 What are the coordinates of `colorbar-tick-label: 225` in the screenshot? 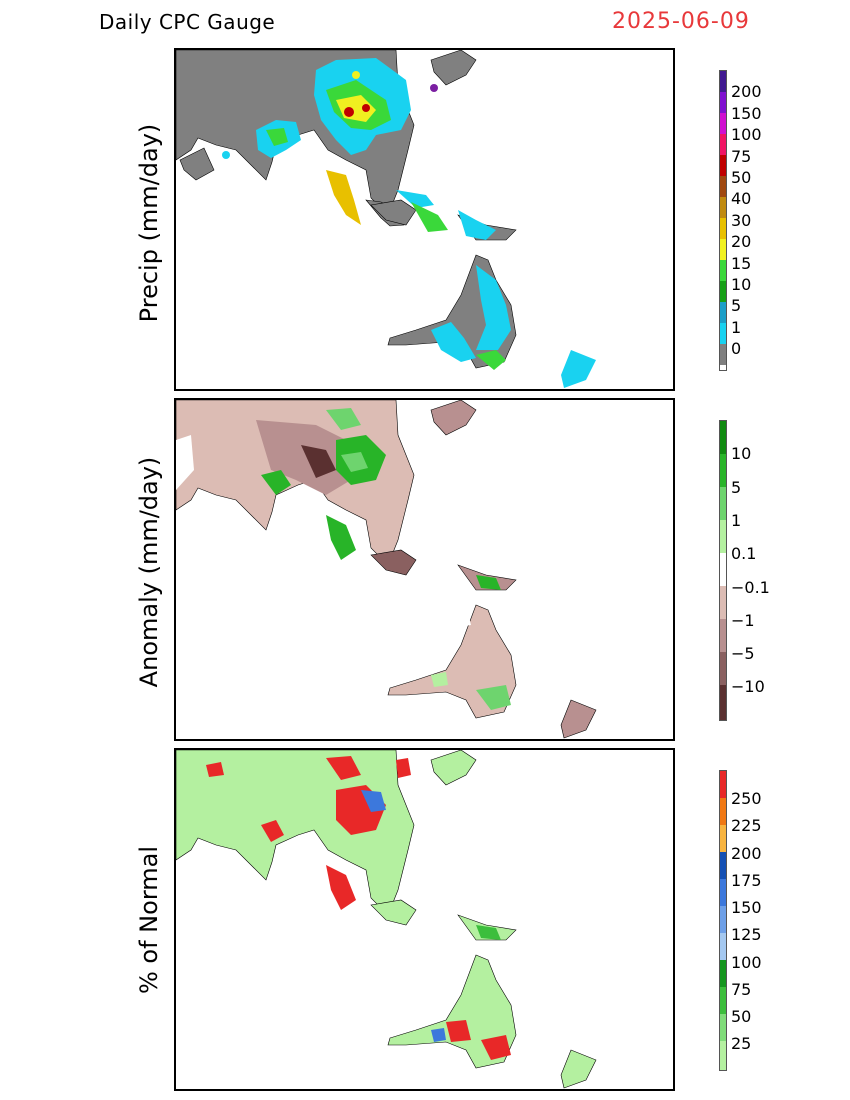 It's located at (746, 825).